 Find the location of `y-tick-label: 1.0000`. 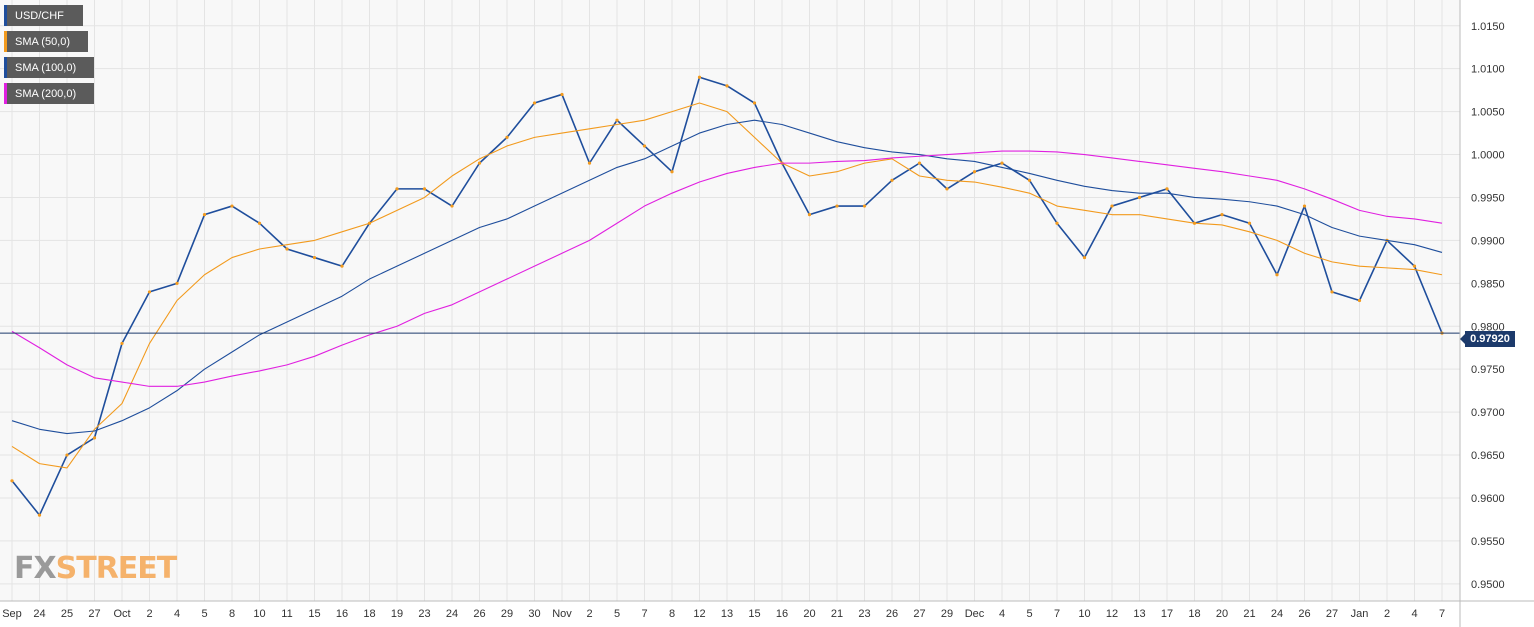

y-tick-label: 1.0000 is located at coordinates (1488, 156).